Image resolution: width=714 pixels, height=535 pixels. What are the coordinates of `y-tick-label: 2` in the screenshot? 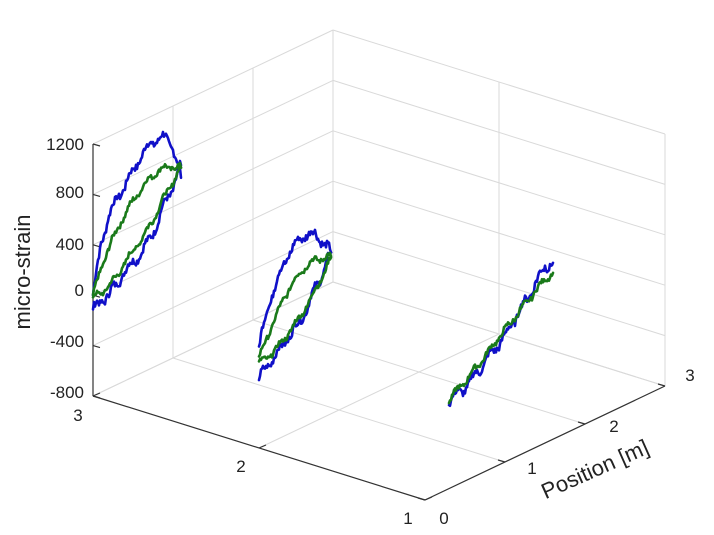 It's located at (240, 466).